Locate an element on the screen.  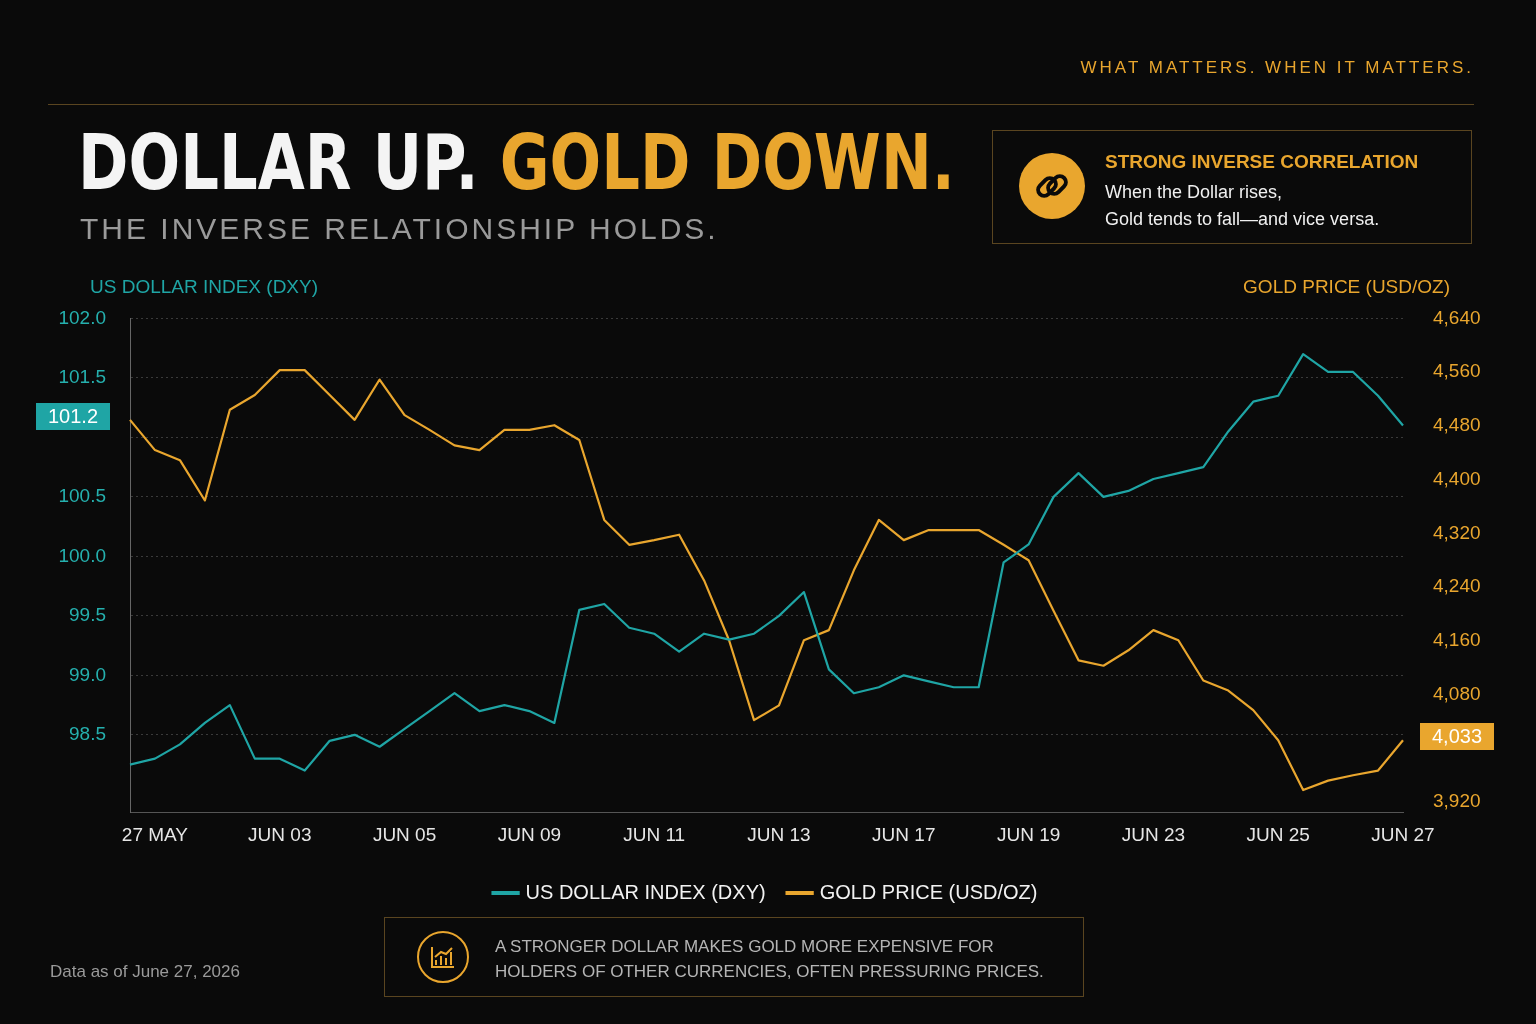
y2-tick-label: 4,080 is located at coordinates (1457, 693).